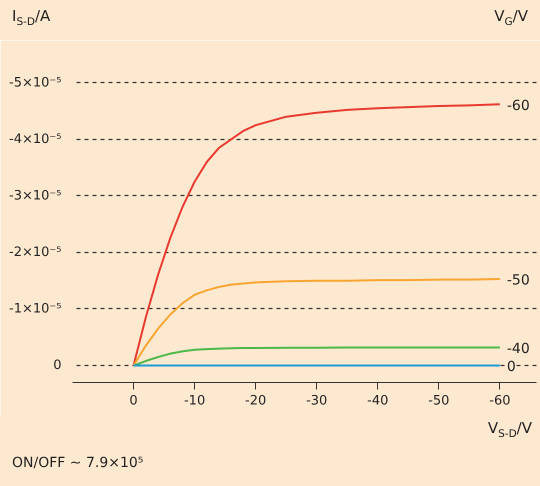 Image resolution: width=540 pixels, height=486 pixels. Describe the element at coordinates (518, 348) in the screenshot. I see `series-label: -40` at that location.